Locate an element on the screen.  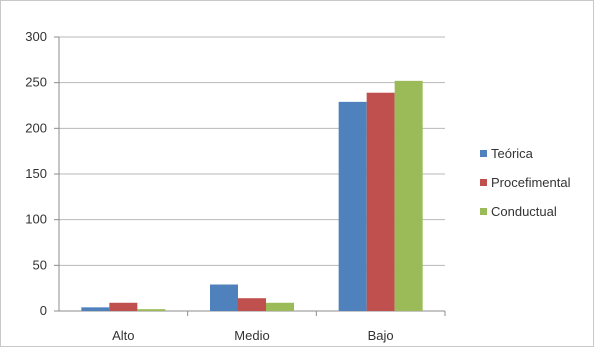
y-tick-label: 300 is located at coordinates (36, 36).